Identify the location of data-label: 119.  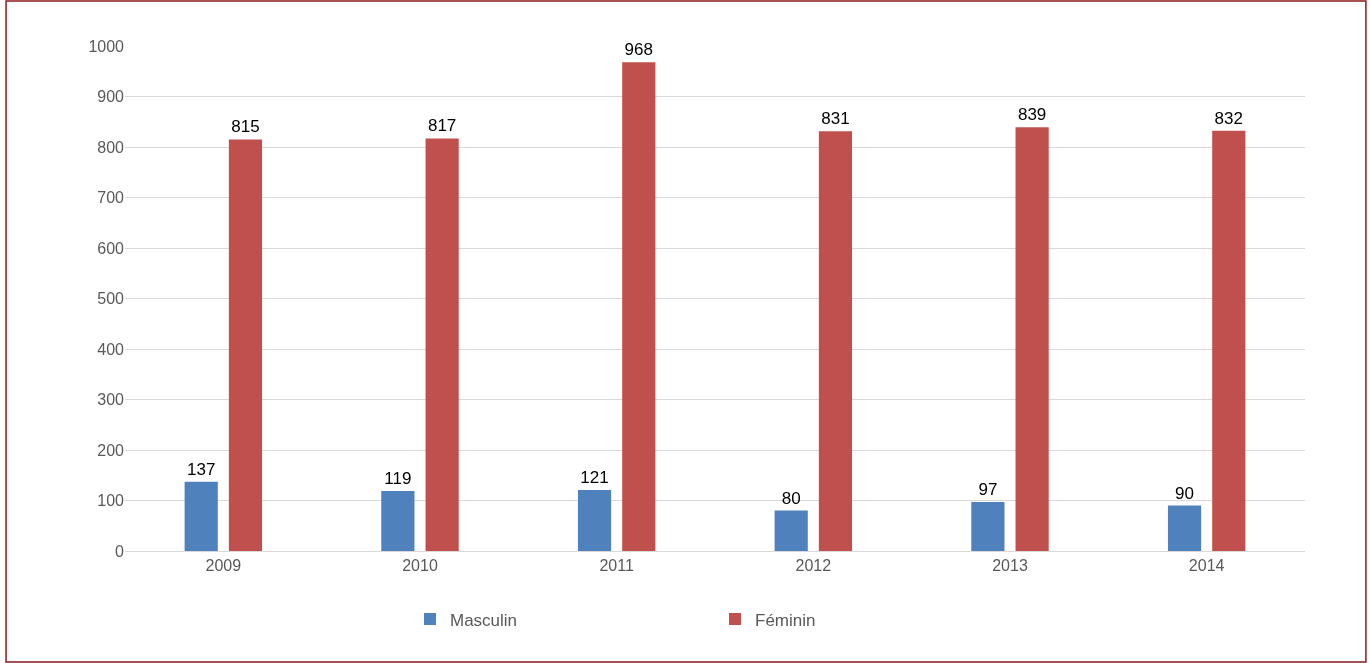
(398, 478).